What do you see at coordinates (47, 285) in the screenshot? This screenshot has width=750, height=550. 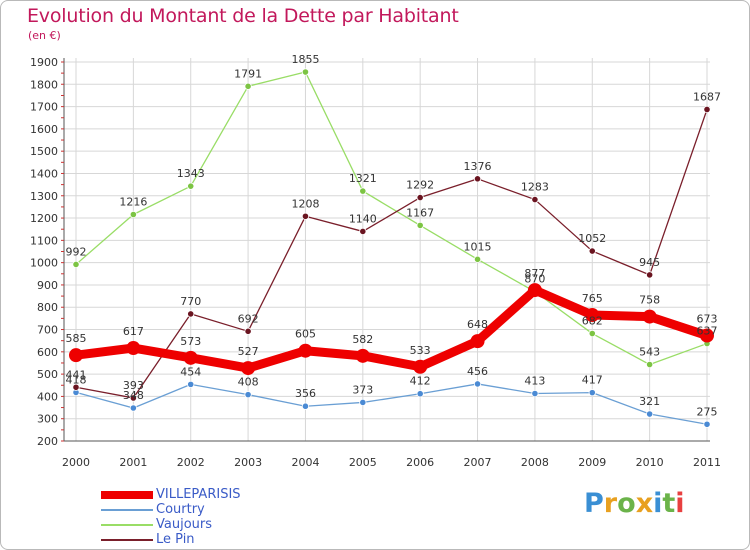 I see `y-tick-label: 900` at bounding box center [47, 285].